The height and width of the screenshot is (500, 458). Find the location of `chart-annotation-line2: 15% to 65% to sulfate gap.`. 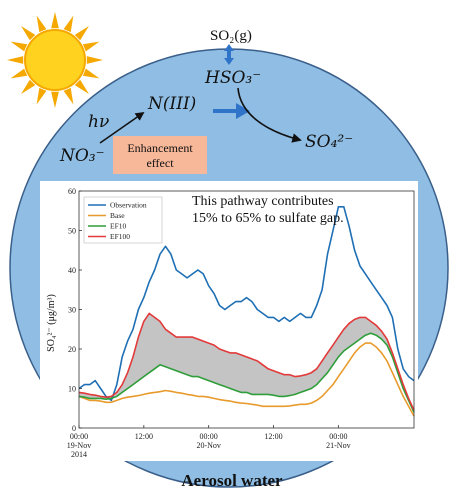

chart-annotation-line2: 15% to 65% to sulfate gap. is located at coordinates (268, 218).